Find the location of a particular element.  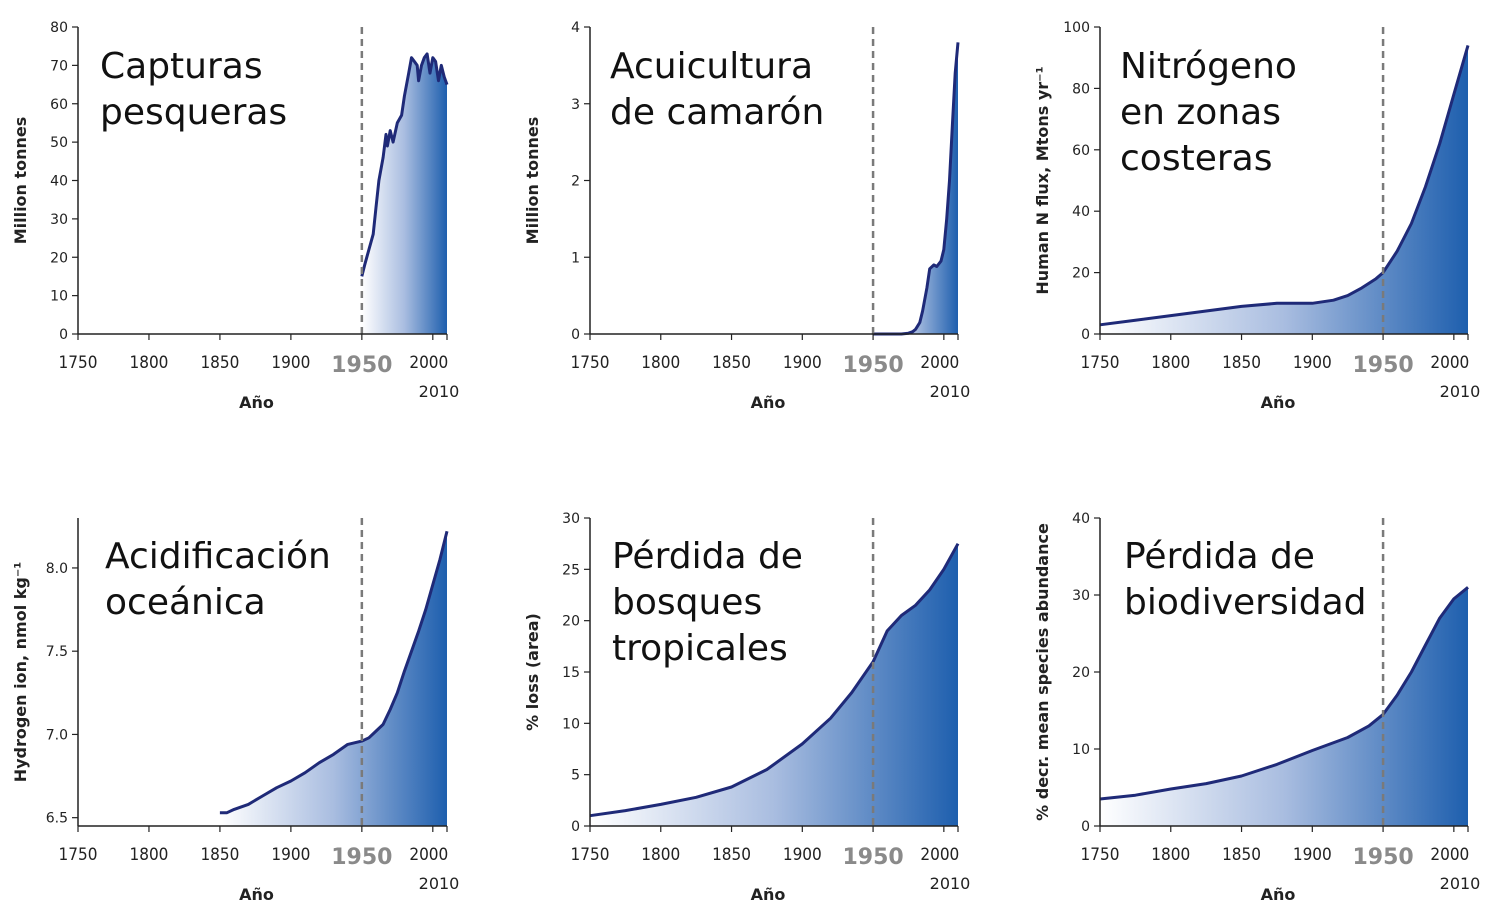

y-tick-label: 2 is located at coordinates (575, 182).